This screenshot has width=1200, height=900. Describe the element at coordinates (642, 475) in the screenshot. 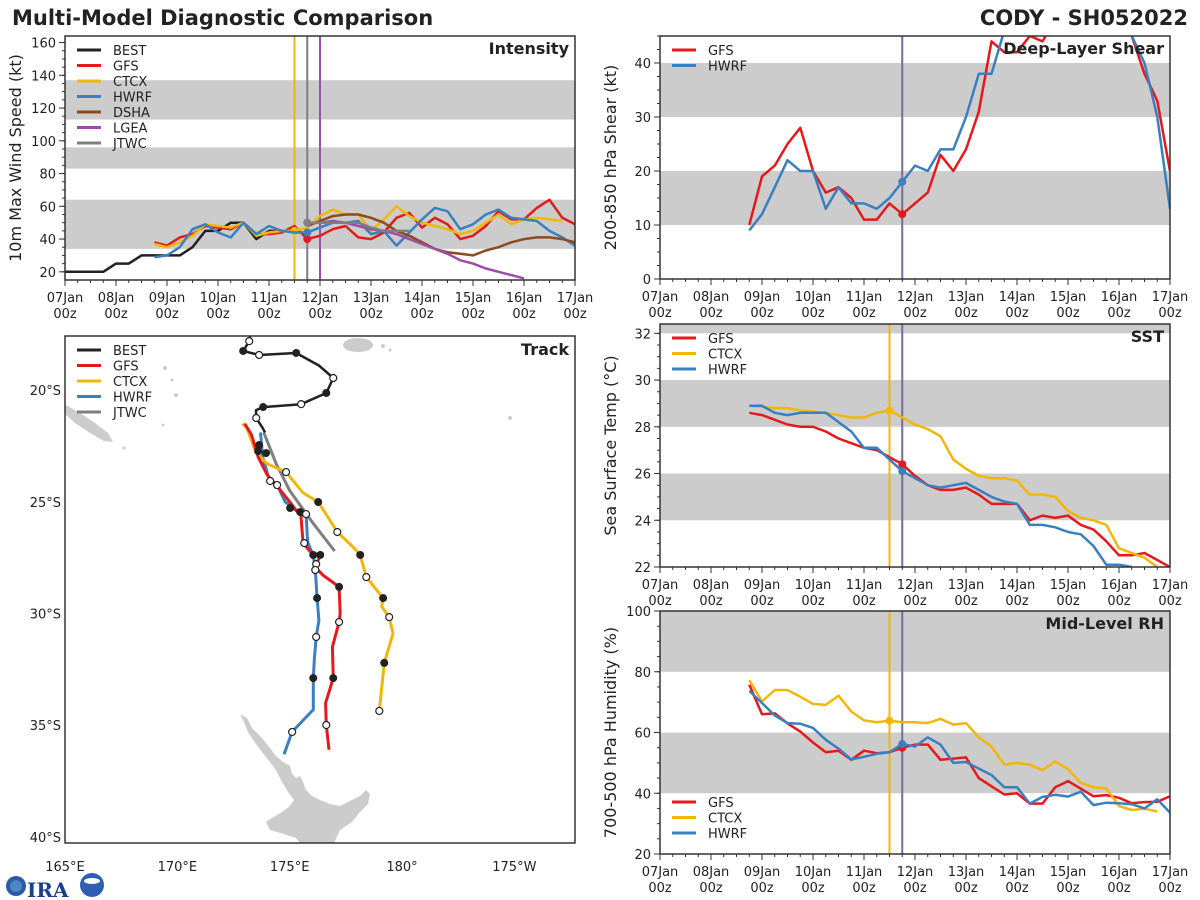

I see `y-tick-label: 26` at that location.